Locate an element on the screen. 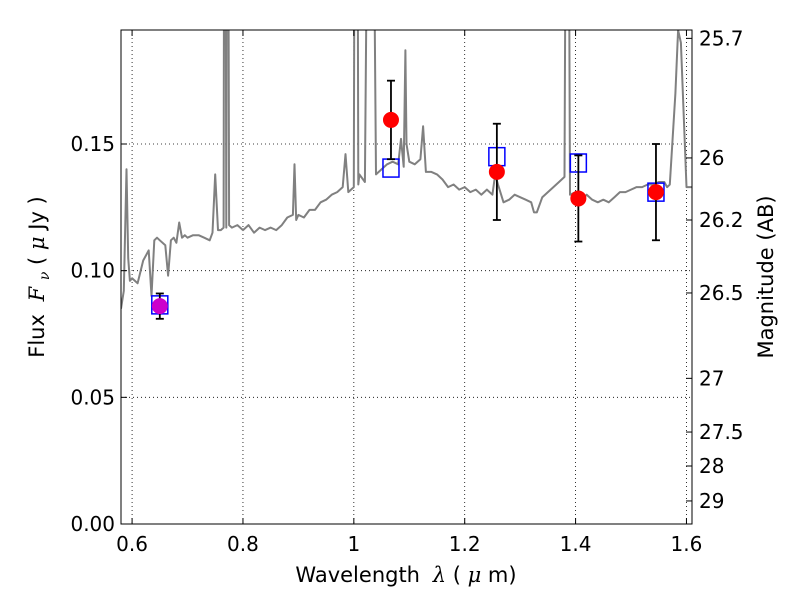  right-tick-label: 26 is located at coordinates (711, 158).